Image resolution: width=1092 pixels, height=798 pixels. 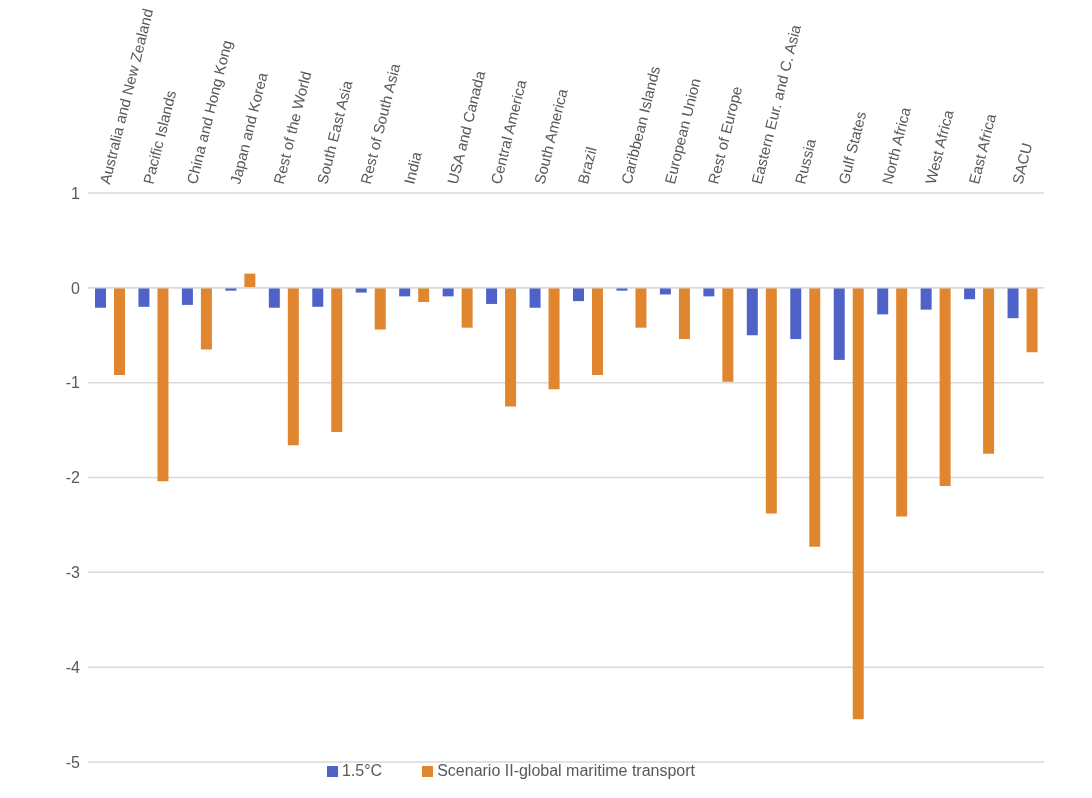 I want to click on x-tick-label: European Union, so click(x=682, y=131).